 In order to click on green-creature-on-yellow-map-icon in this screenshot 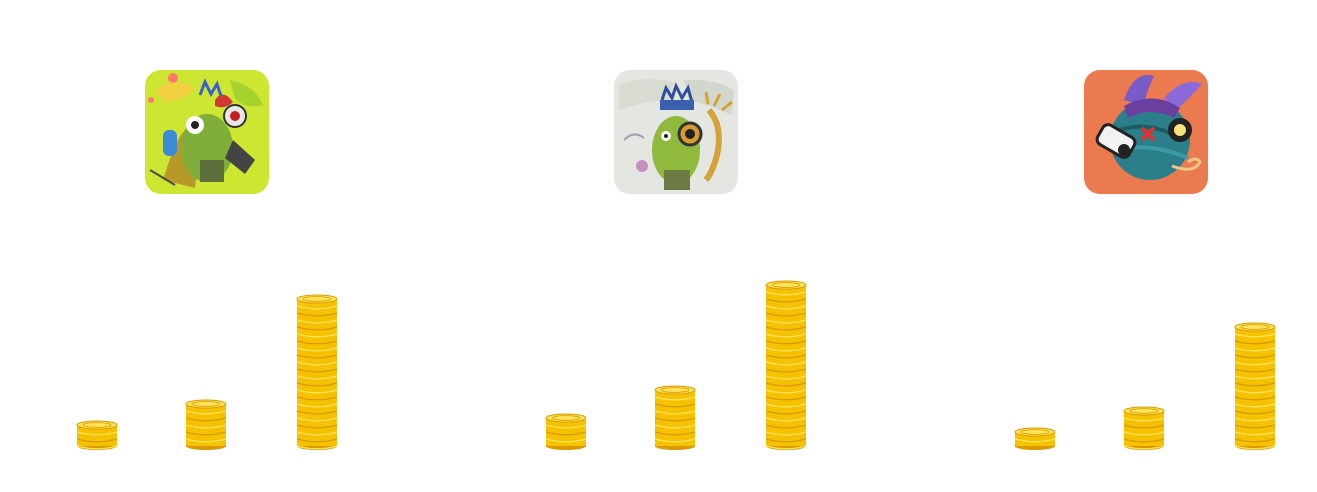, I will do `click(207, 132)`.